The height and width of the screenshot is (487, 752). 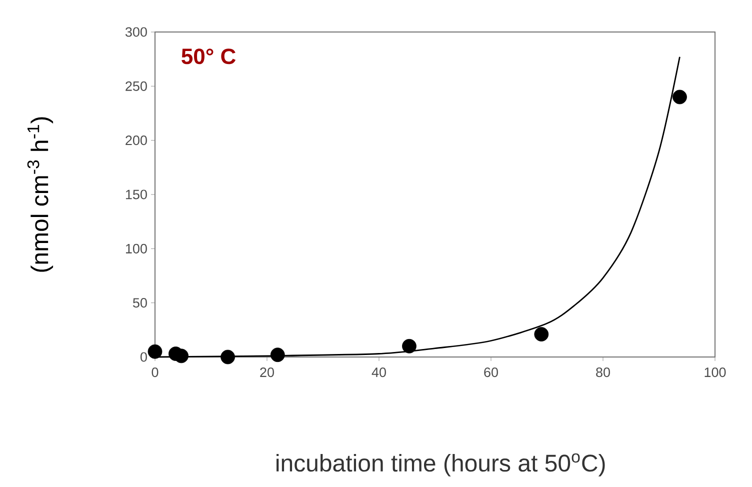 I want to click on y-axis-title: (nmol cm$^{-3}$ h$^{-1}$), so click(x=40, y=194).